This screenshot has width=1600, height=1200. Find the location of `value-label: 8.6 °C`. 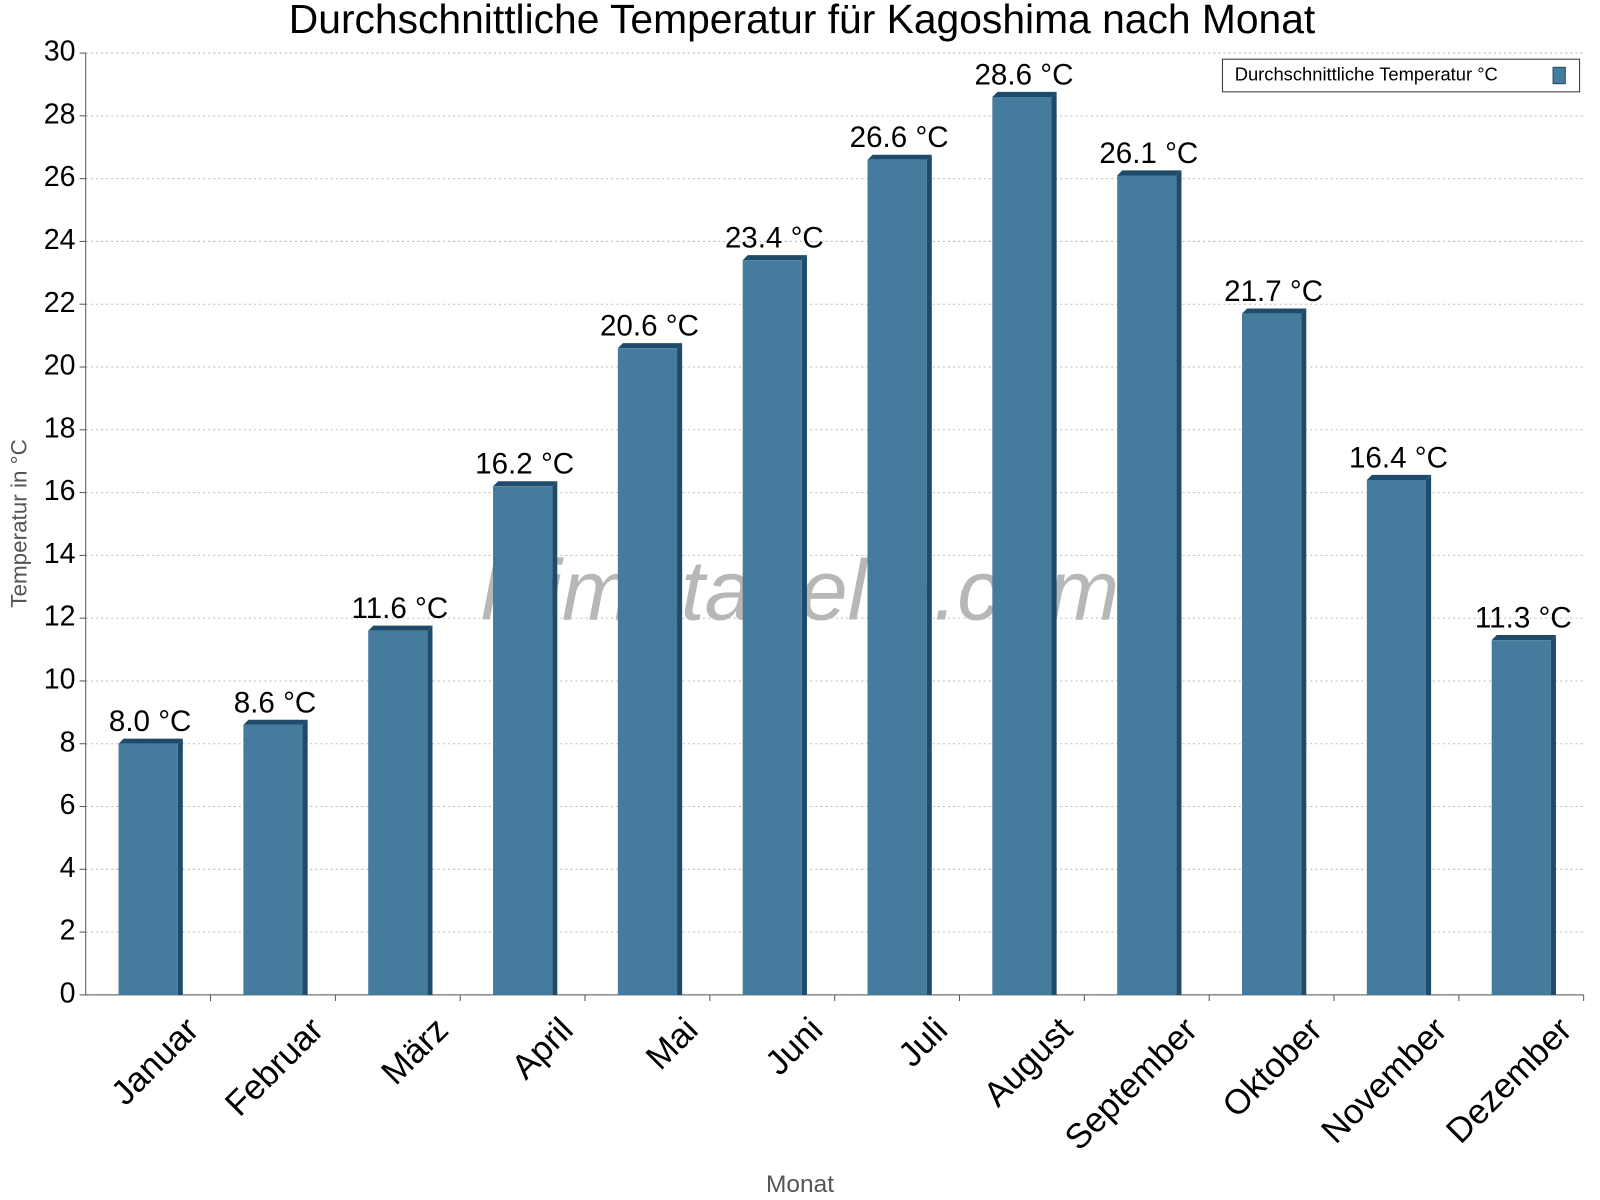

value-label: 8.6 °C is located at coordinates (275, 702).